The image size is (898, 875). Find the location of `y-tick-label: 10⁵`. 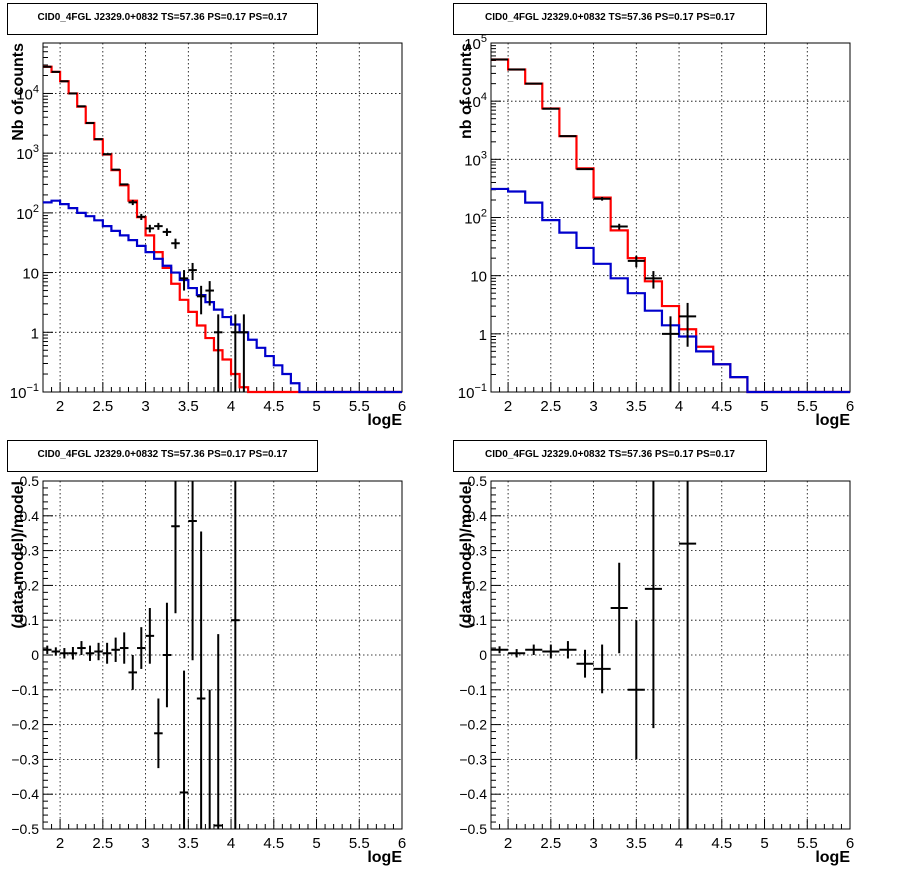

y-tick-label: 10⁵ is located at coordinates (475, 43).